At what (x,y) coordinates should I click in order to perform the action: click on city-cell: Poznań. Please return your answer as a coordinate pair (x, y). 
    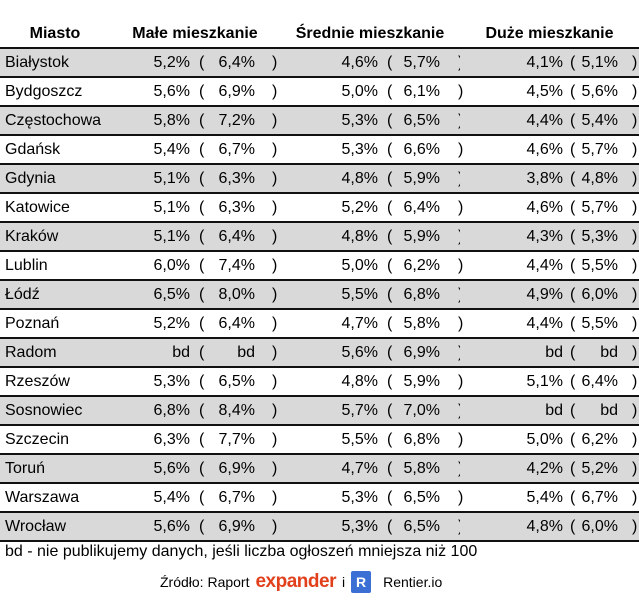
    Looking at the image, I should click on (55, 323).